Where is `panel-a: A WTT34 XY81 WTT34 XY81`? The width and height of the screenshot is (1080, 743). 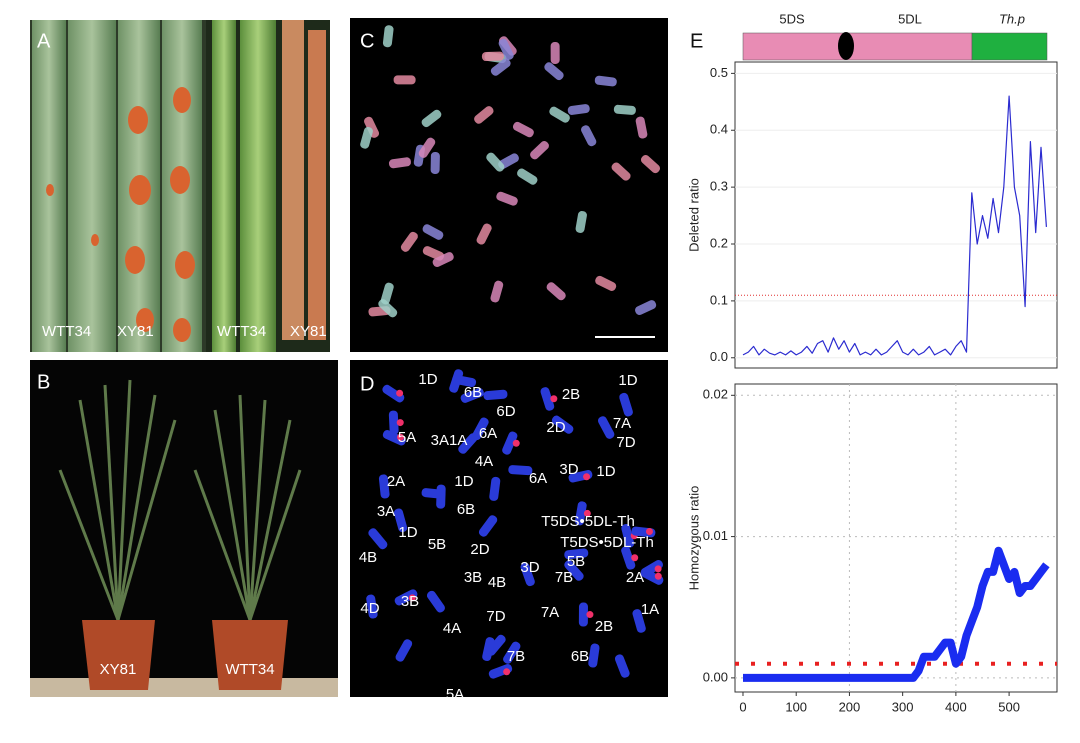
panel-a: A WTT34 XY81 WTT34 XY81 is located at coordinates (180, 186).